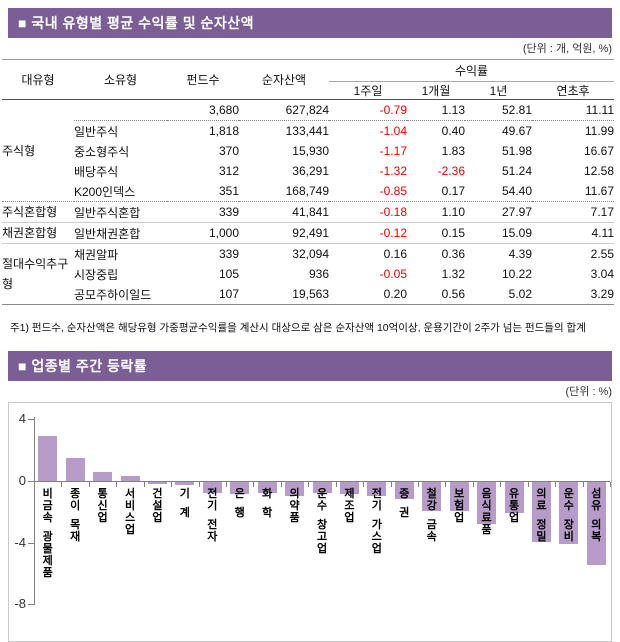 The height and width of the screenshot is (642, 620). I want to click on cell-return-1month: 1.83, so click(453, 151).